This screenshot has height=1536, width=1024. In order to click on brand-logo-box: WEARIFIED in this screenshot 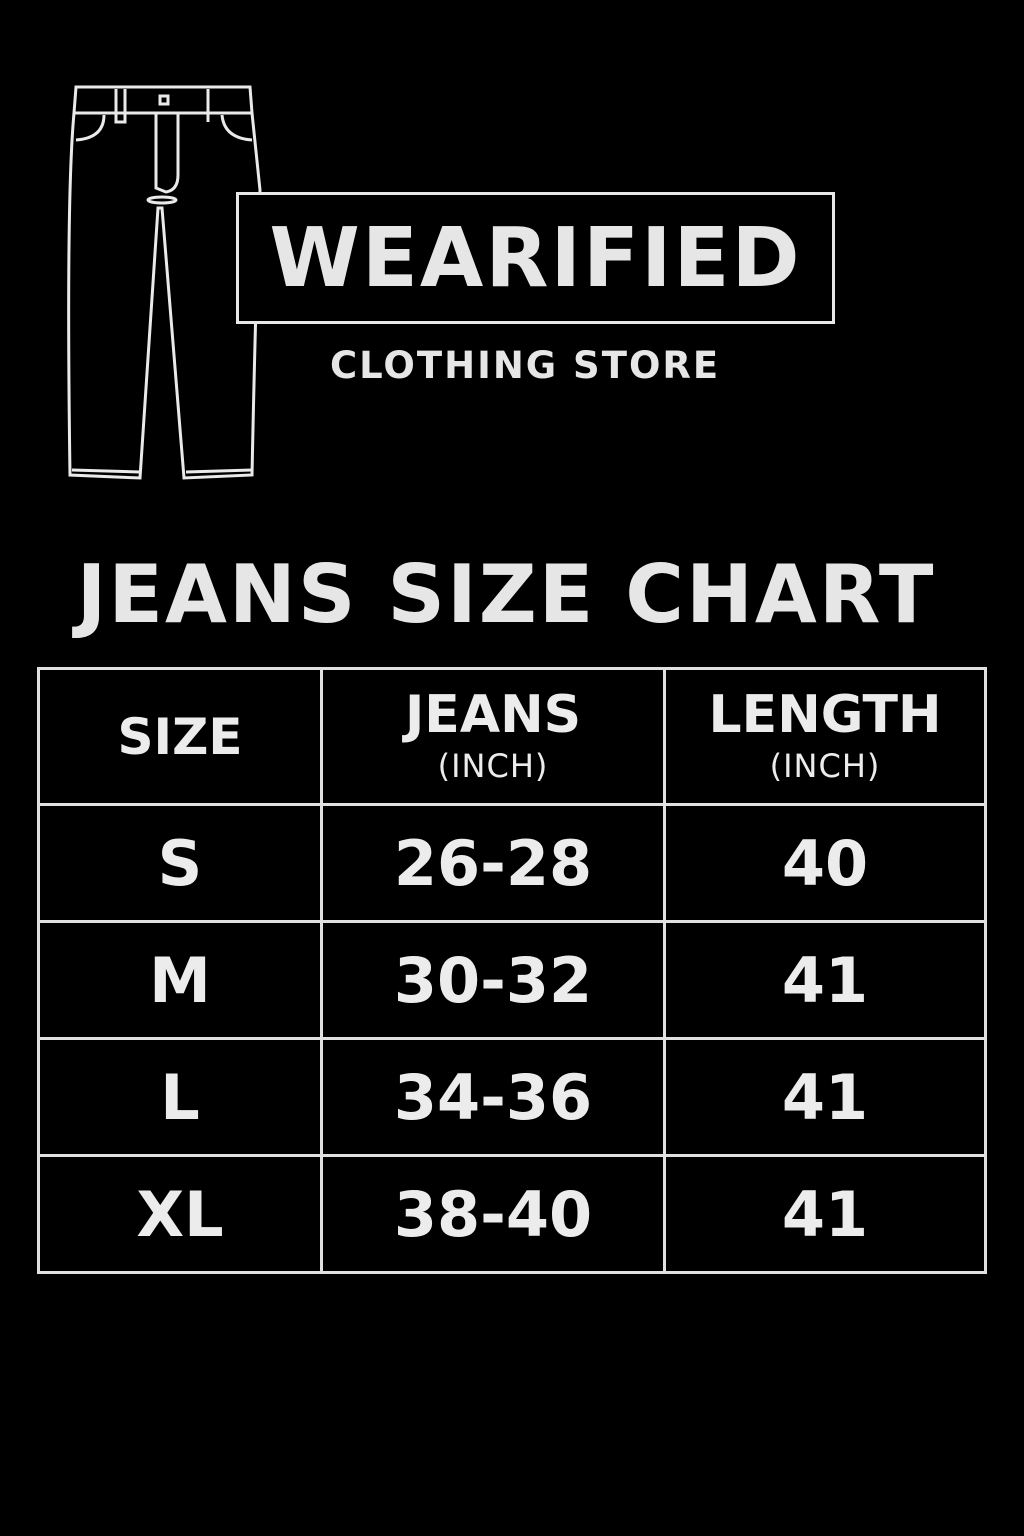, I will do `click(535, 258)`.